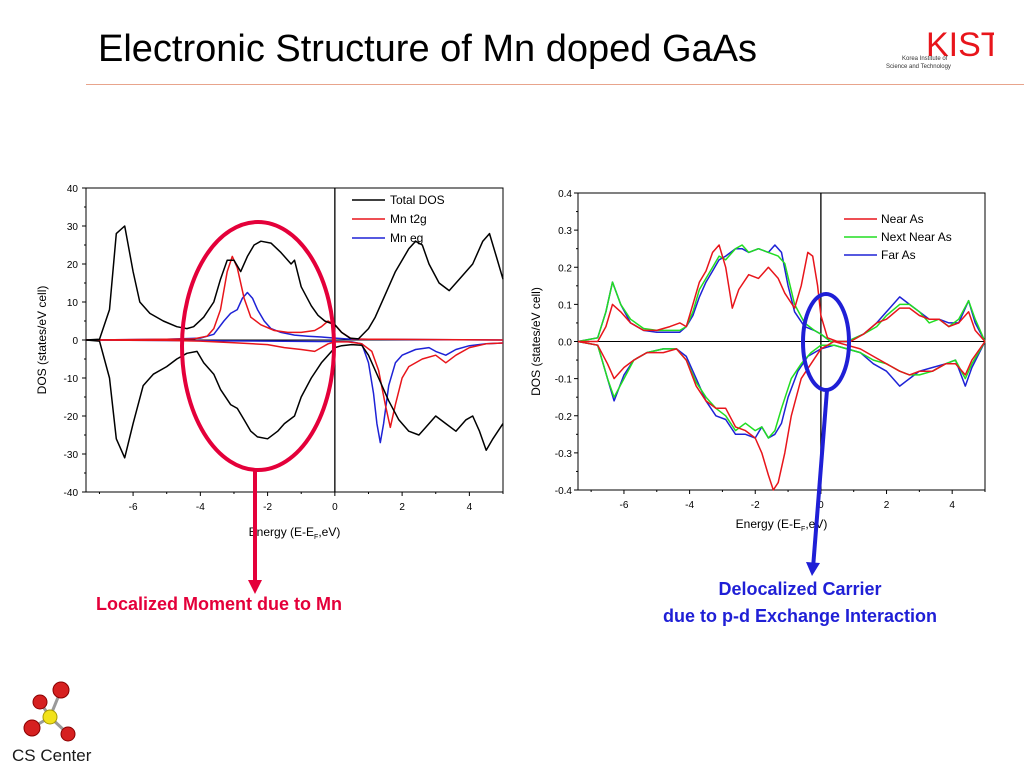 The image size is (1024, 768). What do you see at coordinates (564, 417) in the screenshot?
I see `y-tick-label: -0.2` at bounding box center [564, 417].